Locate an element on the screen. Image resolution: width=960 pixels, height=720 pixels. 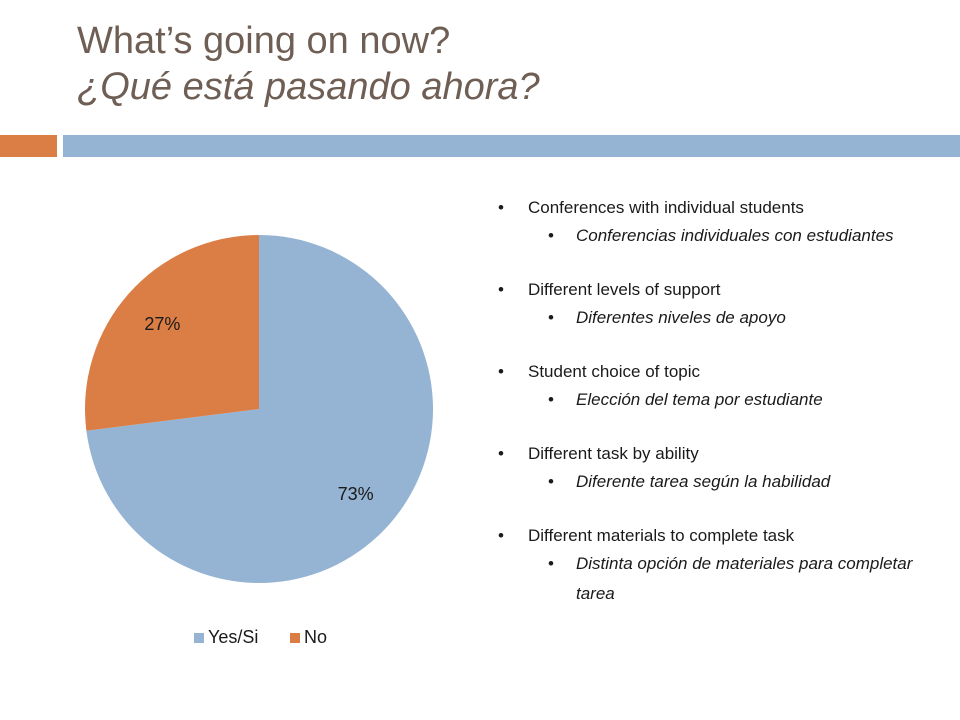
bullet-english: Different levels of support is located at coordinates (723, 290).